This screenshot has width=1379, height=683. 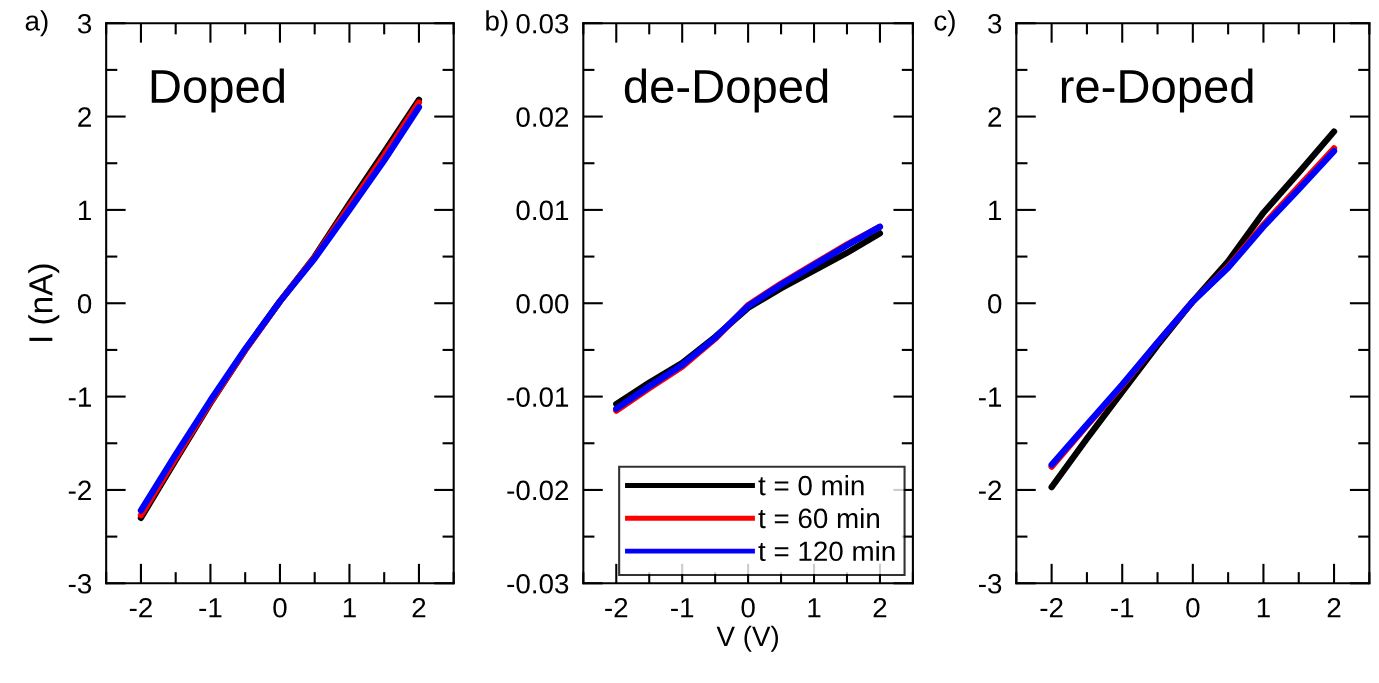 I want to click on text: re-Doped, so click(x=1157, y=90).